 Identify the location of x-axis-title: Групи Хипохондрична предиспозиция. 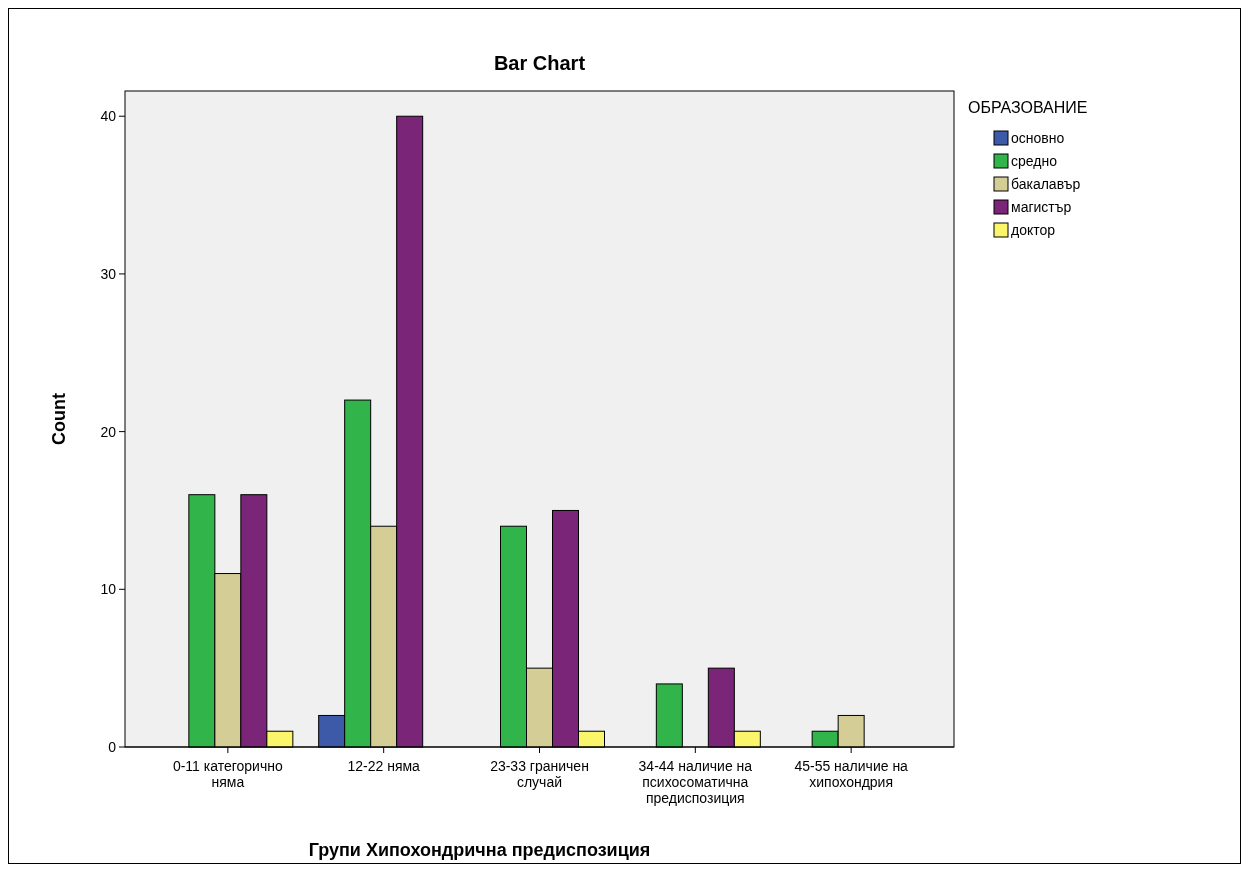
(479, 850).